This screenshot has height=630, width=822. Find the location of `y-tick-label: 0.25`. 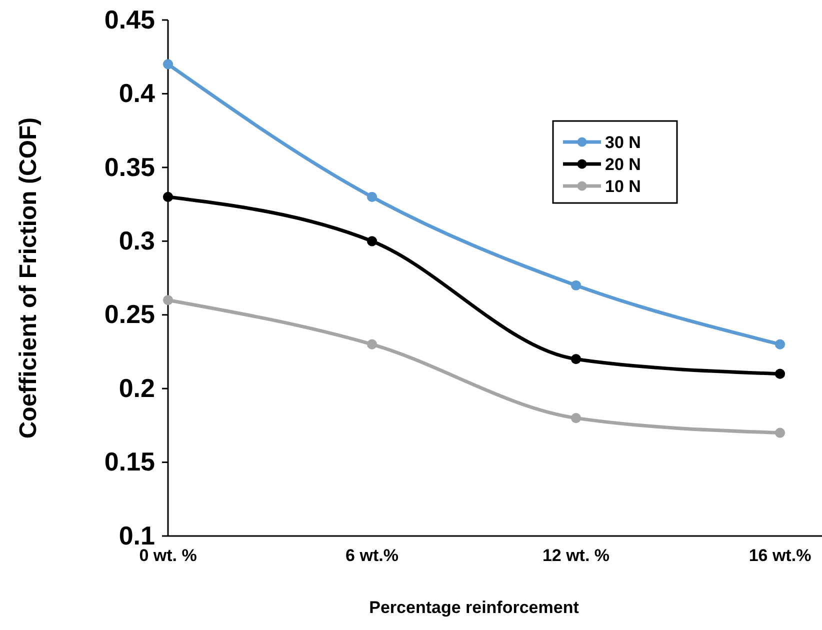

y-tick-label: 0.25 is located at coordinates (129, 314).